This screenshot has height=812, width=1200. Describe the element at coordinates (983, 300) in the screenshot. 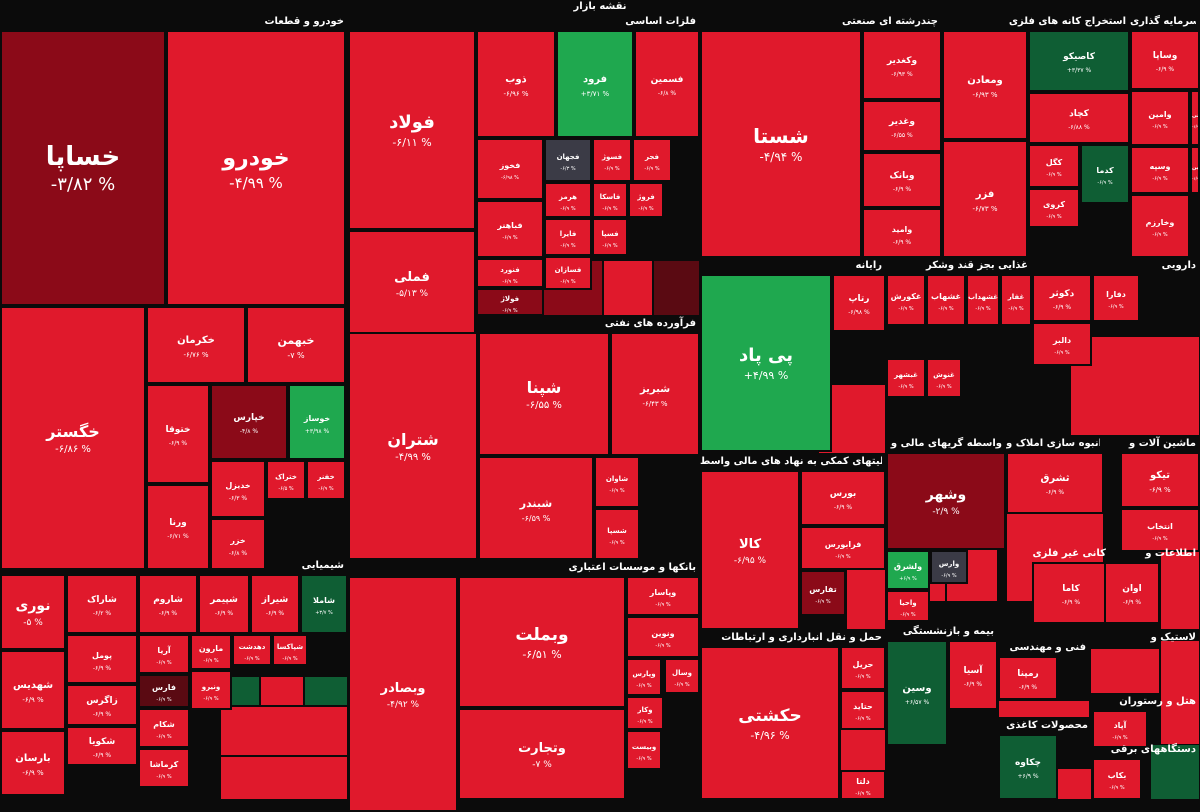

I see `stock-tile: غشهداب -۶/۹ %` at that location.